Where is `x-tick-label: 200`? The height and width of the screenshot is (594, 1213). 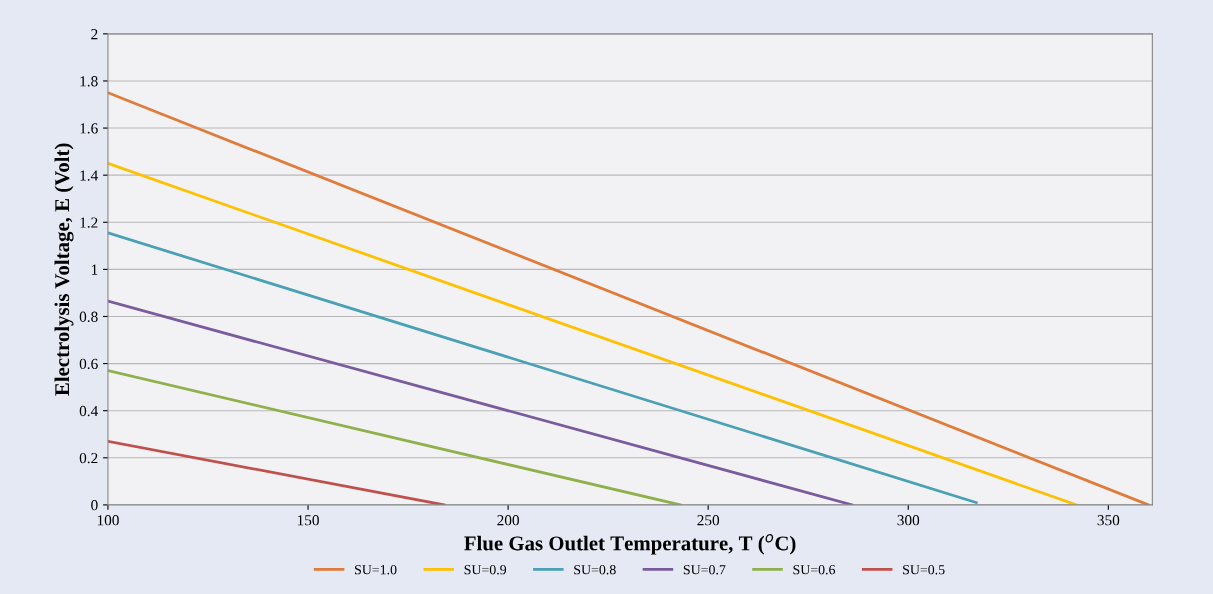
x-tick-label: 200 is located at coordinates (508, 520).